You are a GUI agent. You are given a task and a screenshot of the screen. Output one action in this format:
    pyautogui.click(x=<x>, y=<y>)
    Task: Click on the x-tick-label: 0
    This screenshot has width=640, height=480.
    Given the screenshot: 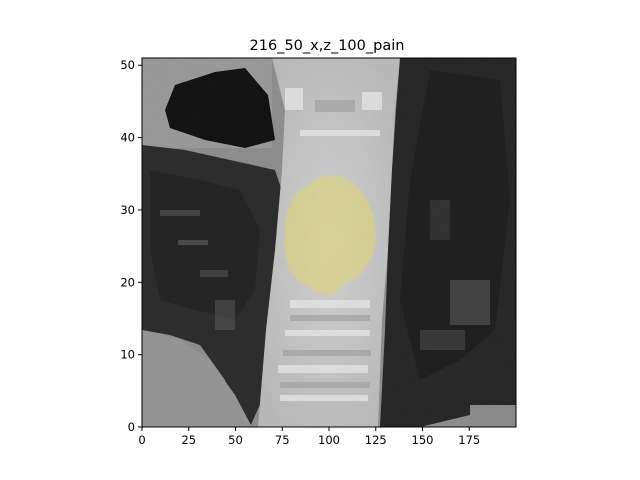 What is the action you would take?
    pyautogui.click(x=141, y=440)
    